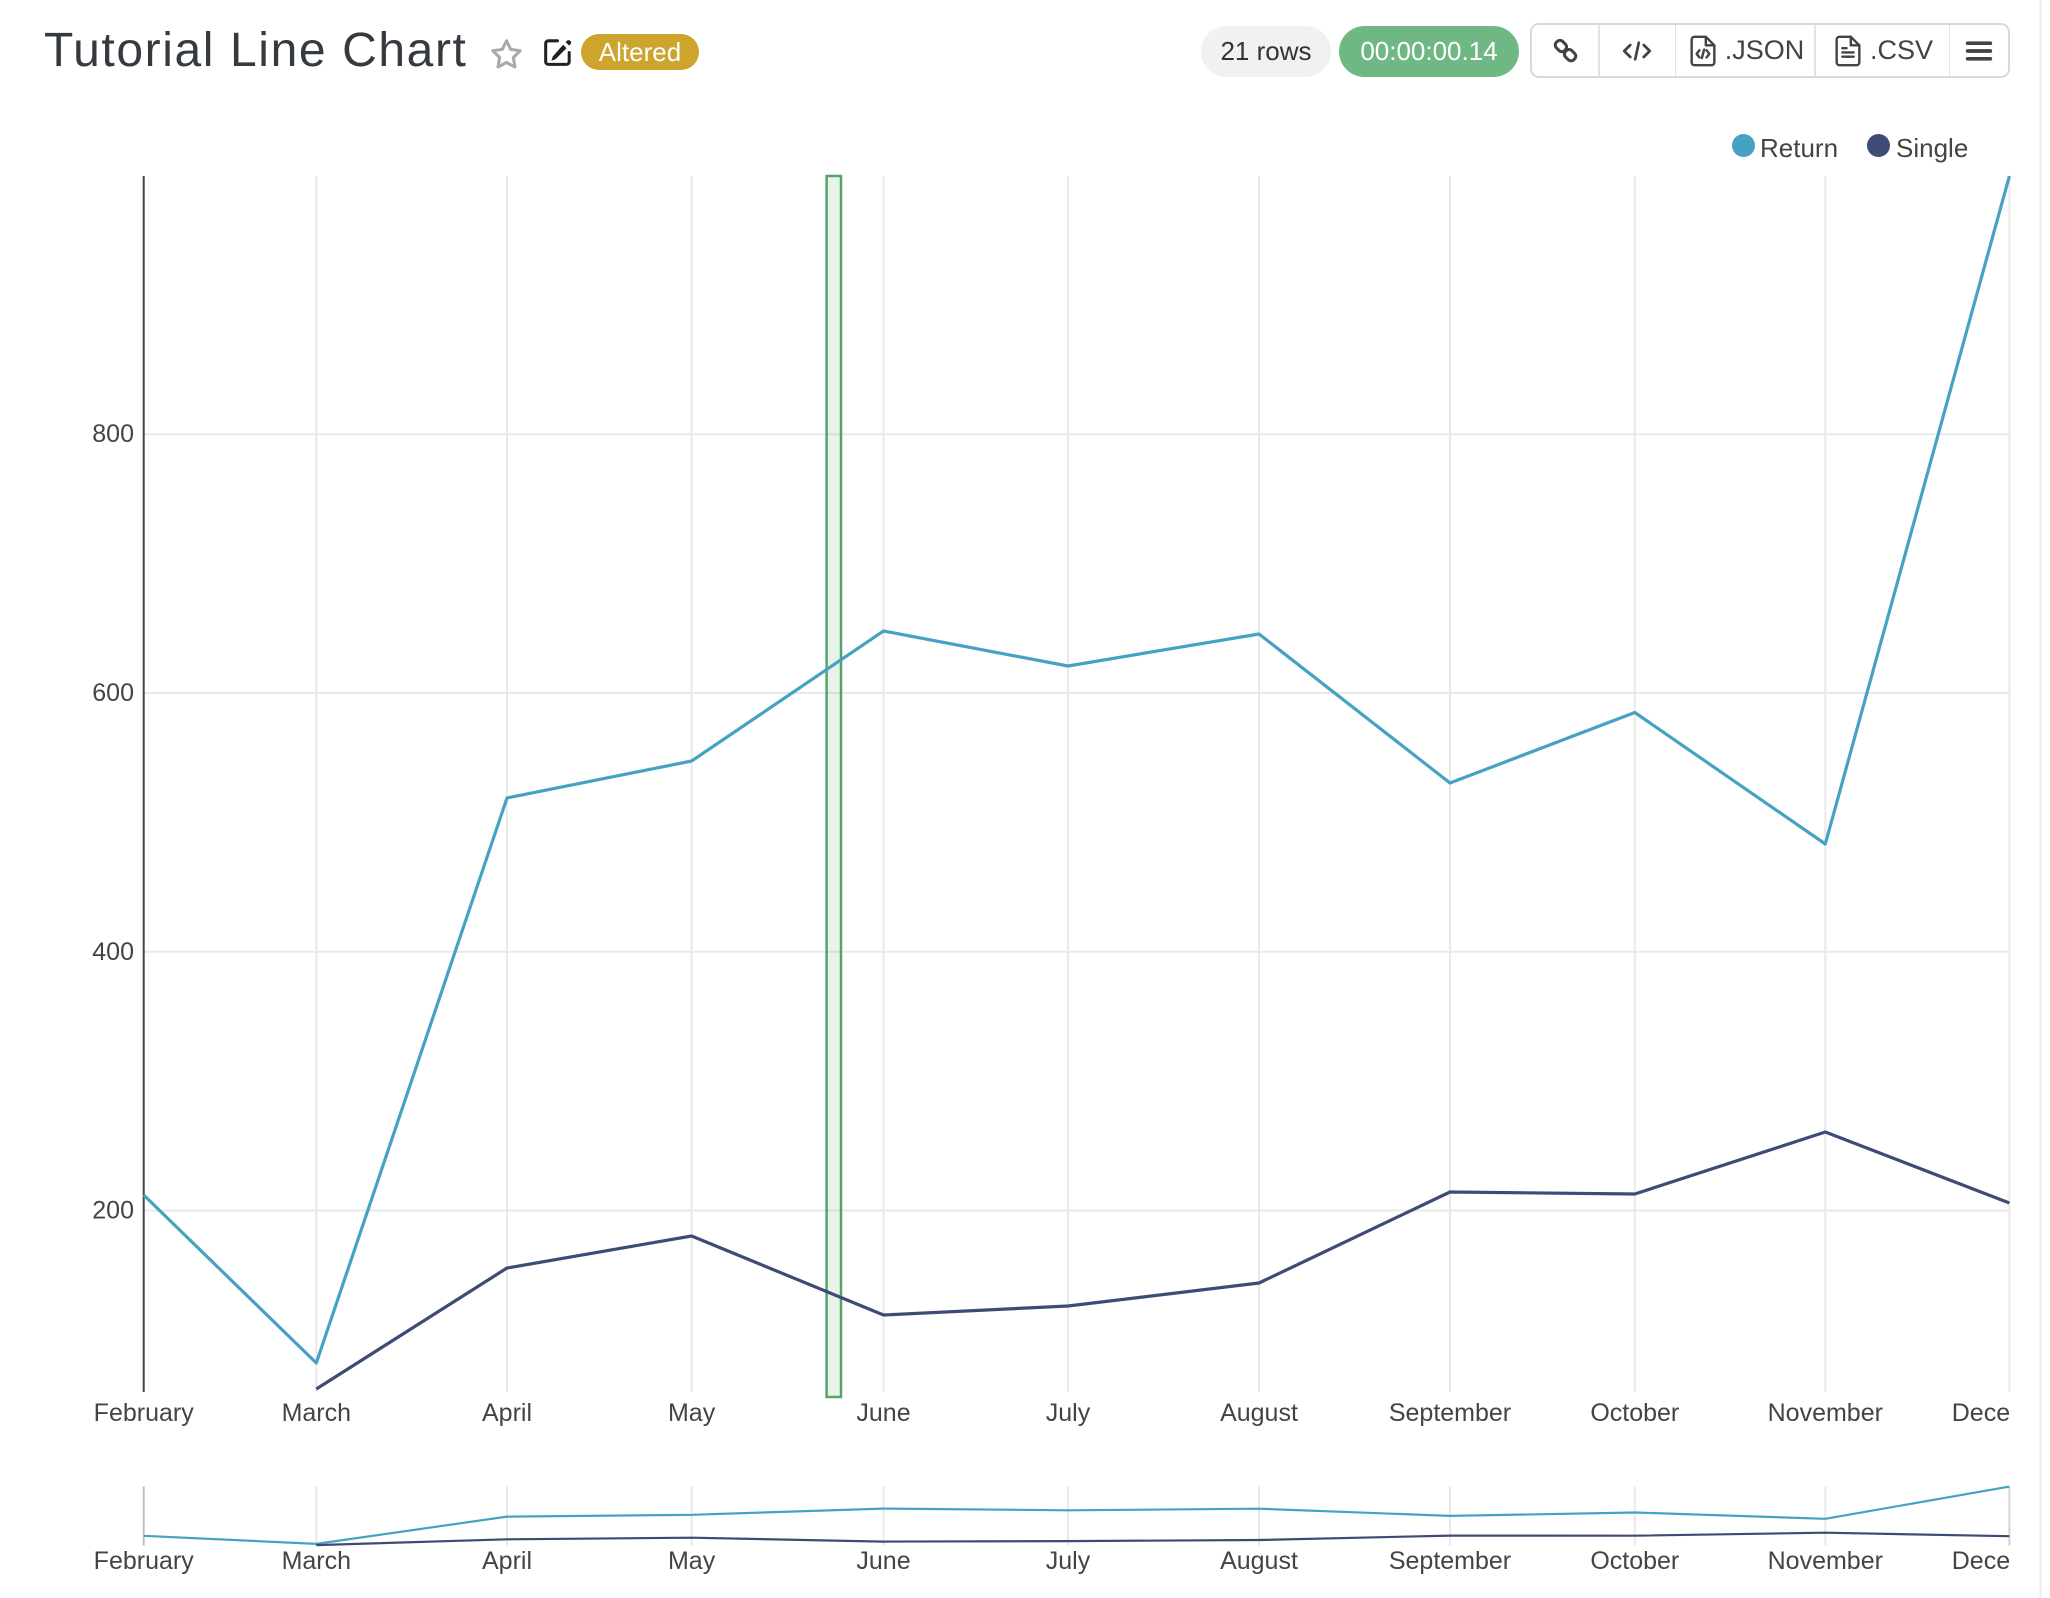 The image size is (2050, 1598). Describe the element at coordinates (113, 952) in the screenshot. I see `svg-text: 400` at that location.